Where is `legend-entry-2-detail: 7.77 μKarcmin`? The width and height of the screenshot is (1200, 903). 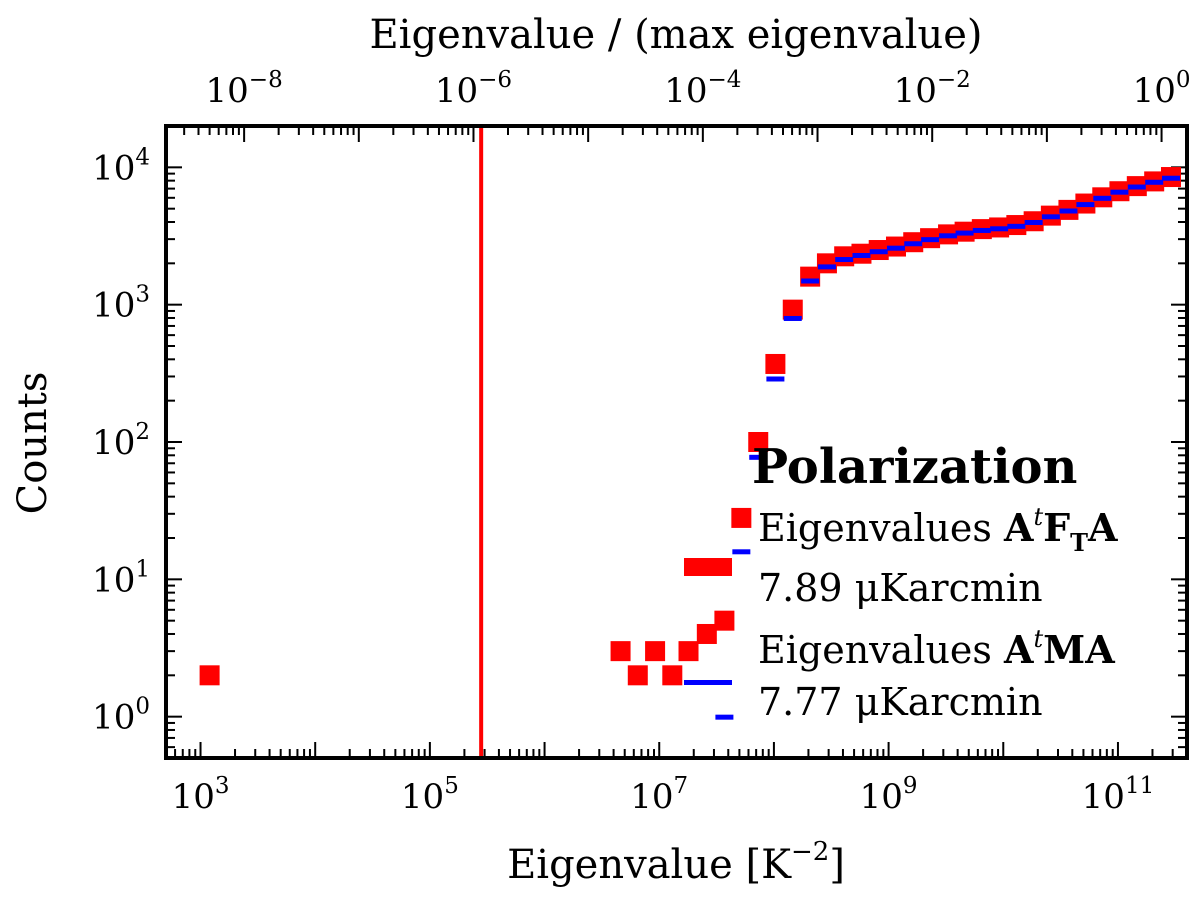 legend-entry-2-detail: 7.77 μKarcmin is located at coordinates (900, 702).